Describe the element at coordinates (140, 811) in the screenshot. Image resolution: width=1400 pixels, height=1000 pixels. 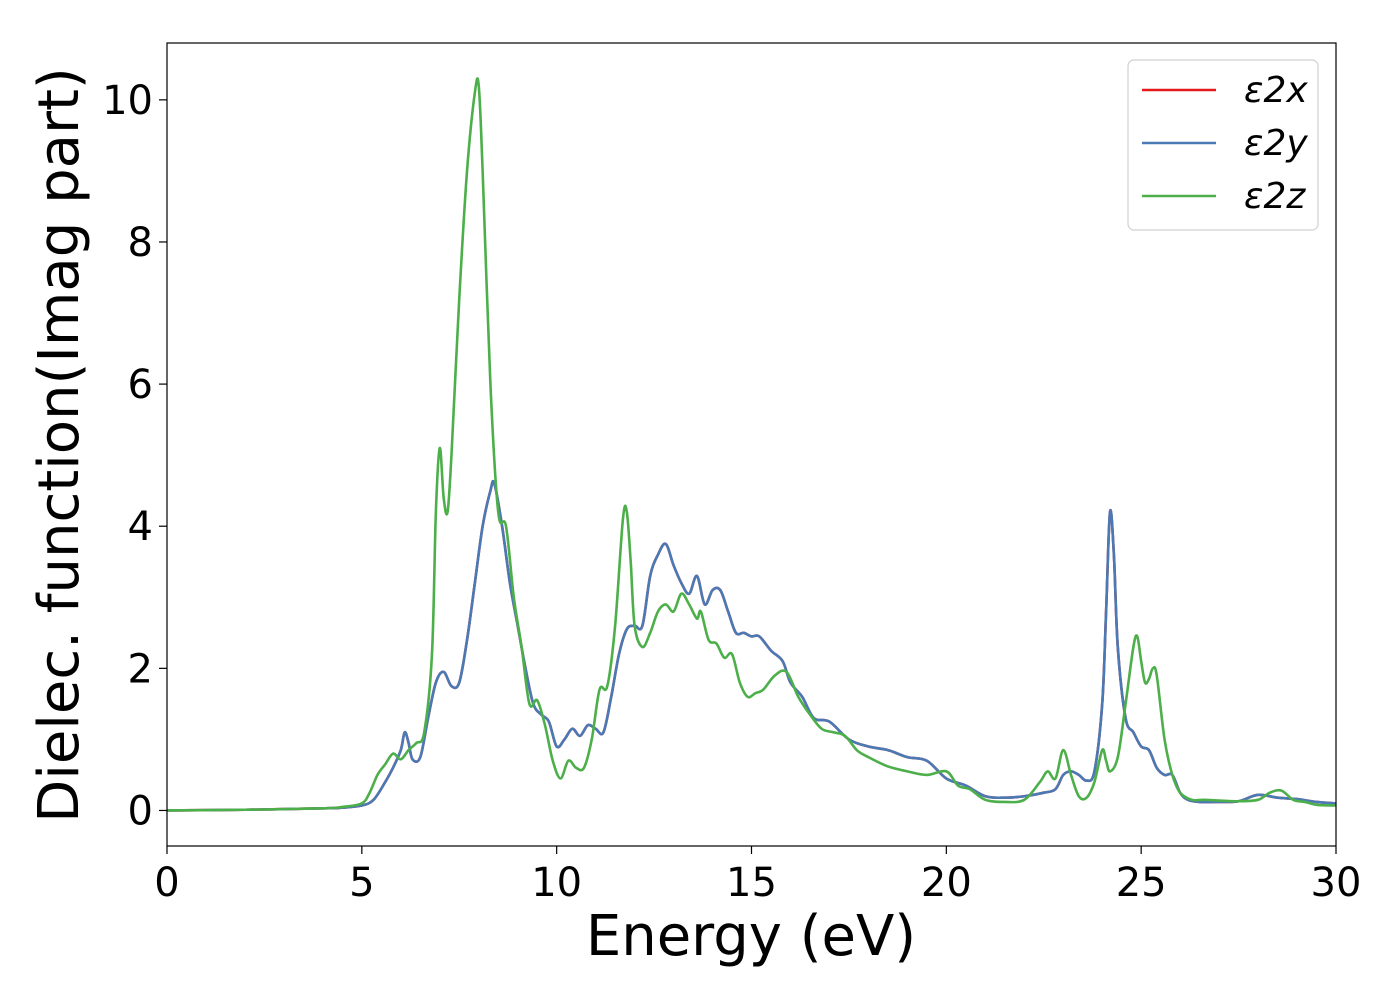
I see `y-tick-label: 0` at that location.